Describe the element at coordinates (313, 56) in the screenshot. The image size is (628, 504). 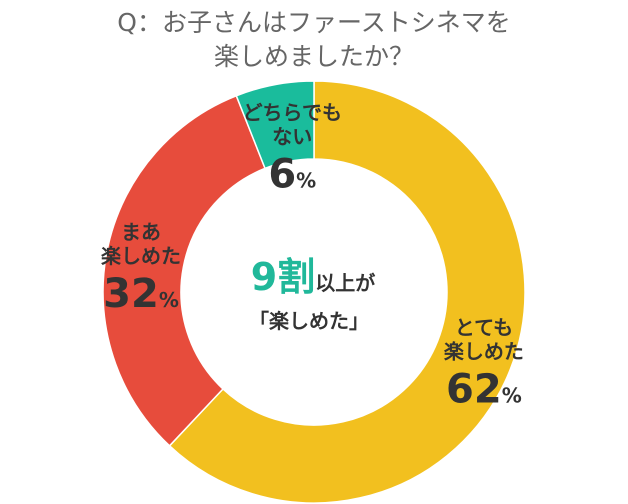
I see `title-line-2: 楽しめましたか？` at that location.